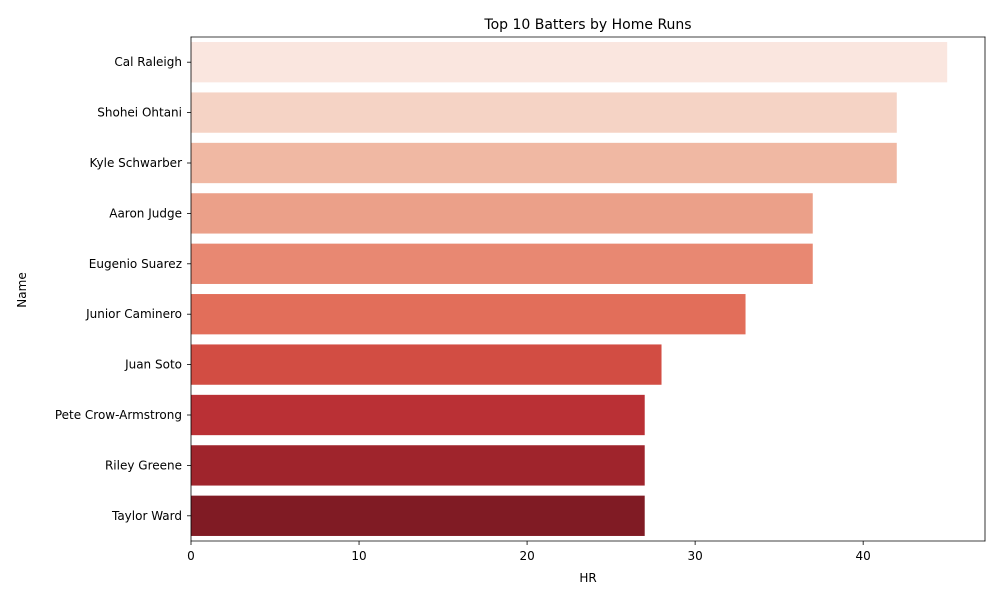  I want to click on y-axis-label: Name, so click(22, 289).